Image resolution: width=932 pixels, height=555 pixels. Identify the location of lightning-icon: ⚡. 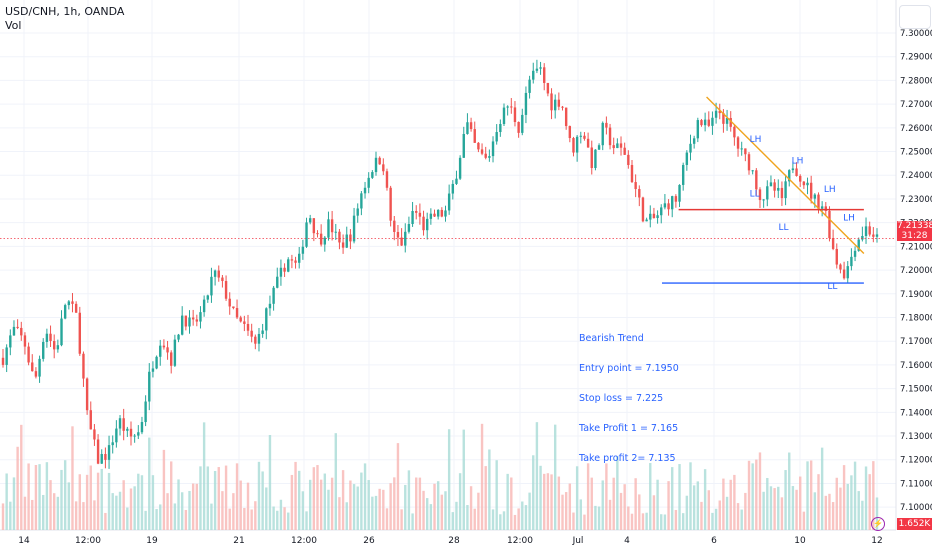
(878, 524).